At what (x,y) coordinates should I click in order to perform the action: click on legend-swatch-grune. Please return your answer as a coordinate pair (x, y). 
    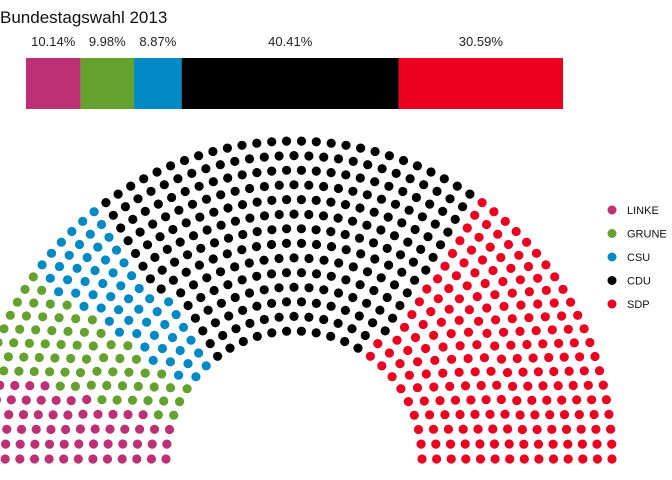
    Looking at the image, I should click on (612, 233).